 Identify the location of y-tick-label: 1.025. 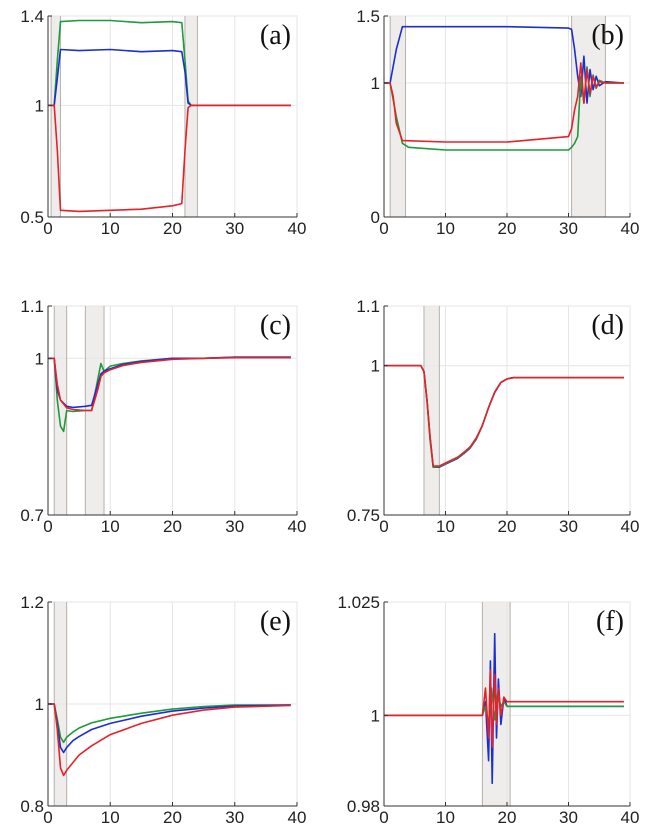
(358, 602).